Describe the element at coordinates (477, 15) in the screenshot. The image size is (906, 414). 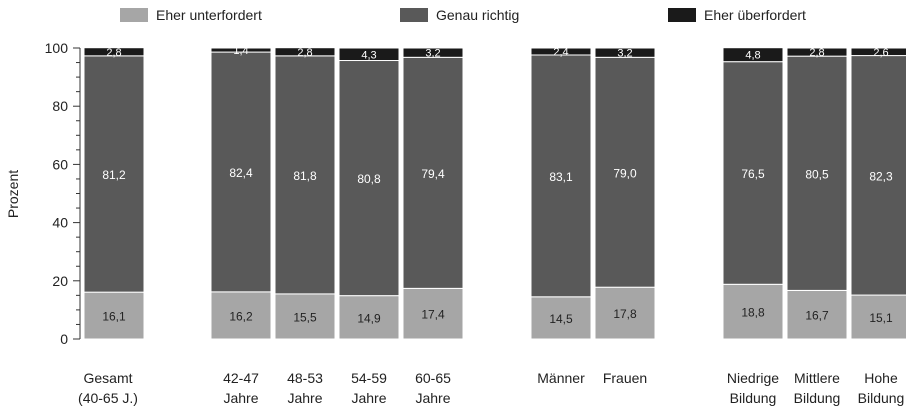
I see `legend-label-2: Genau richtig` at that location.